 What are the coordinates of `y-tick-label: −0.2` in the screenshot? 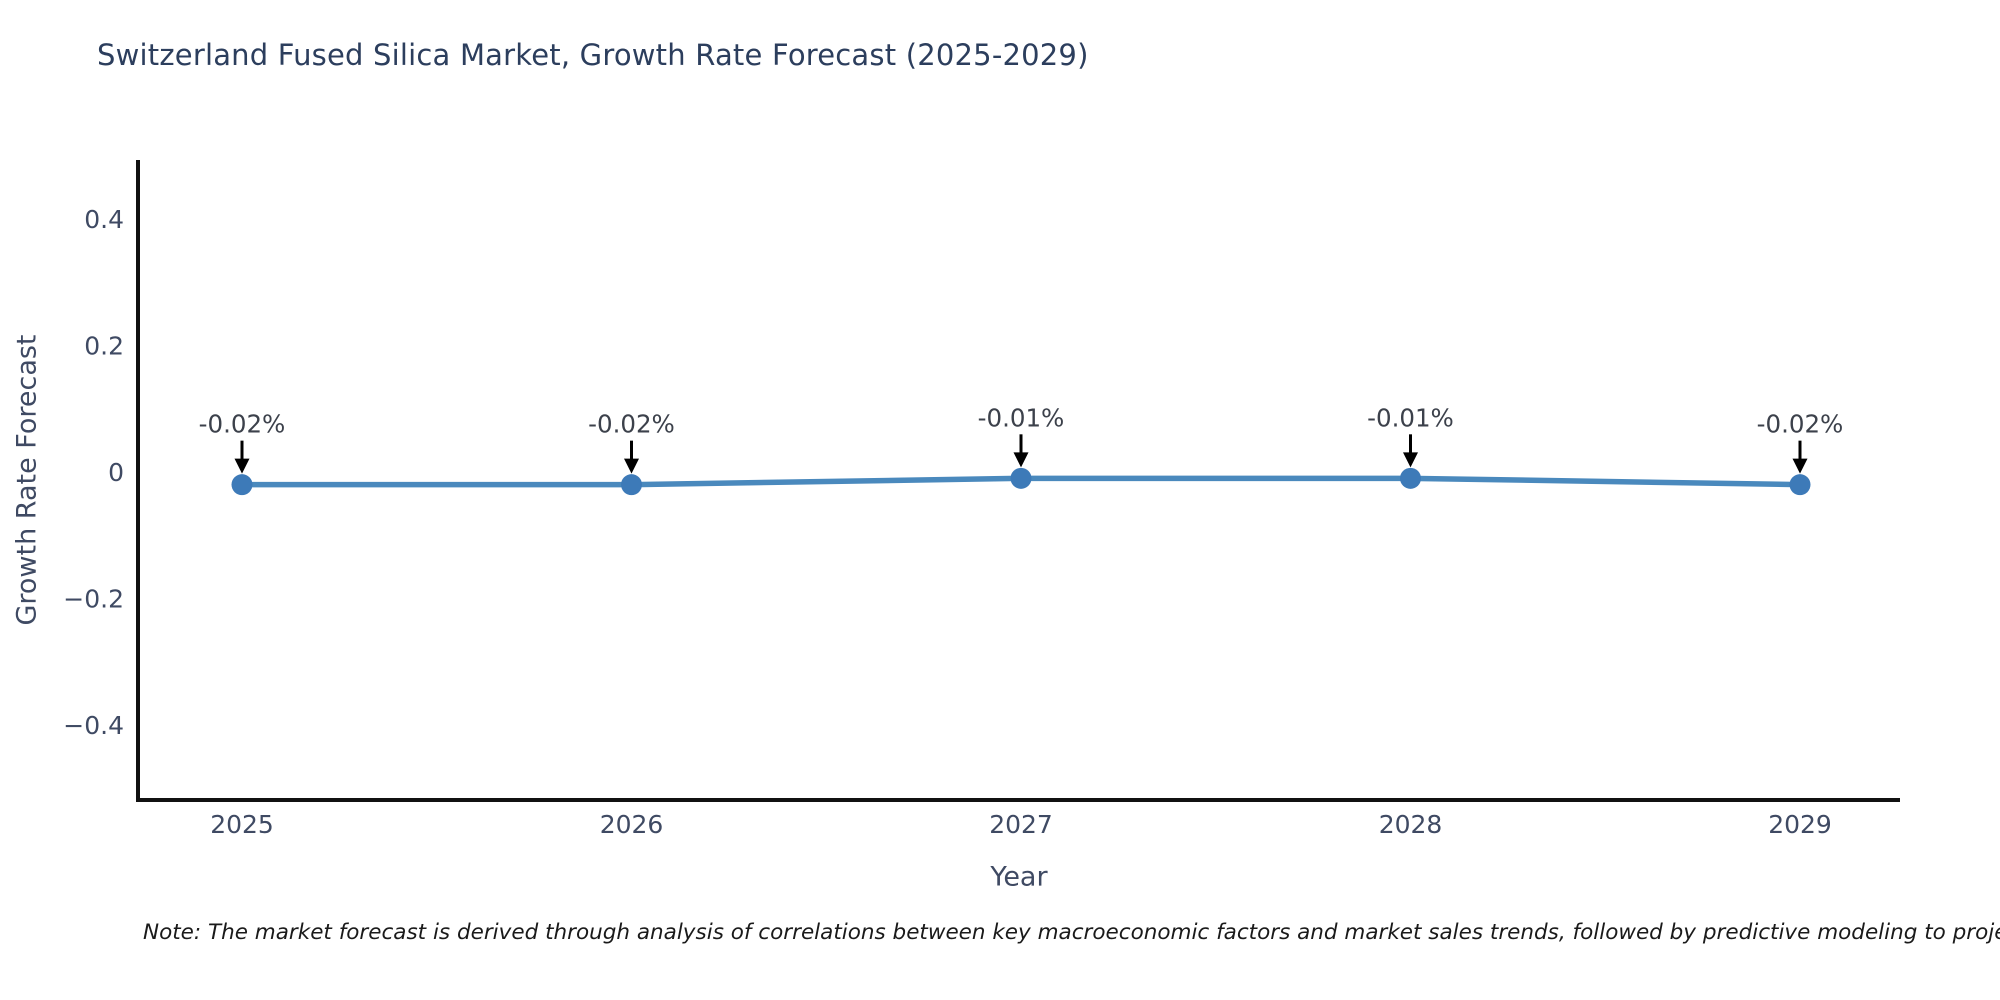 It's located at (93, 598).